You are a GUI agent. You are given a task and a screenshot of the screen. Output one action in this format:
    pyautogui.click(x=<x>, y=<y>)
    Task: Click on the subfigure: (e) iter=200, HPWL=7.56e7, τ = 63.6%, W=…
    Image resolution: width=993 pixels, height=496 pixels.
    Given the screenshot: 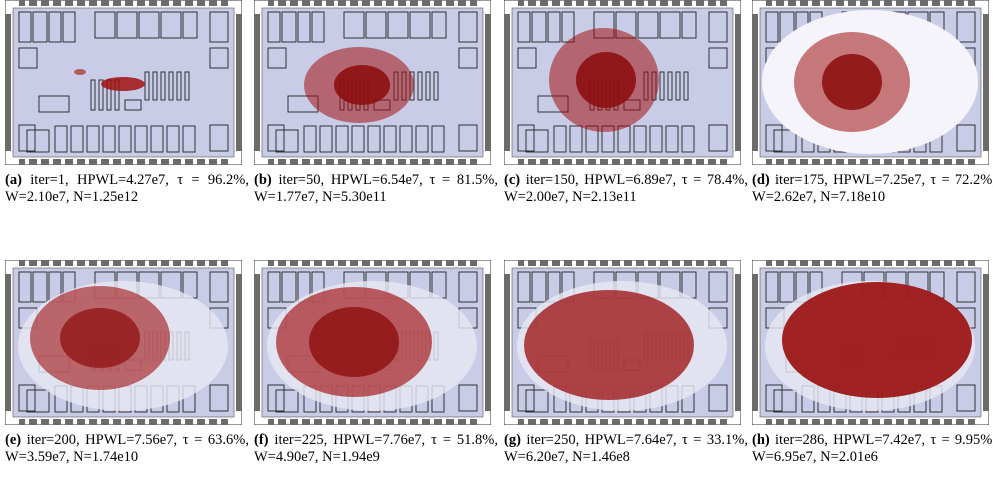 What is the action you would take?
    pyautogui.click(x=127, y=363)
    